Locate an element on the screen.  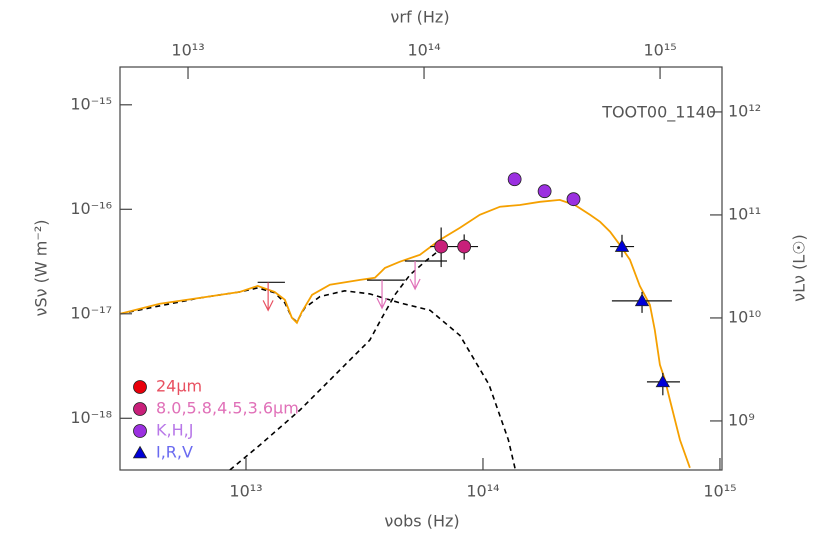
x-axis-label: νobs (Hz) is located at coordinates (421, 521).